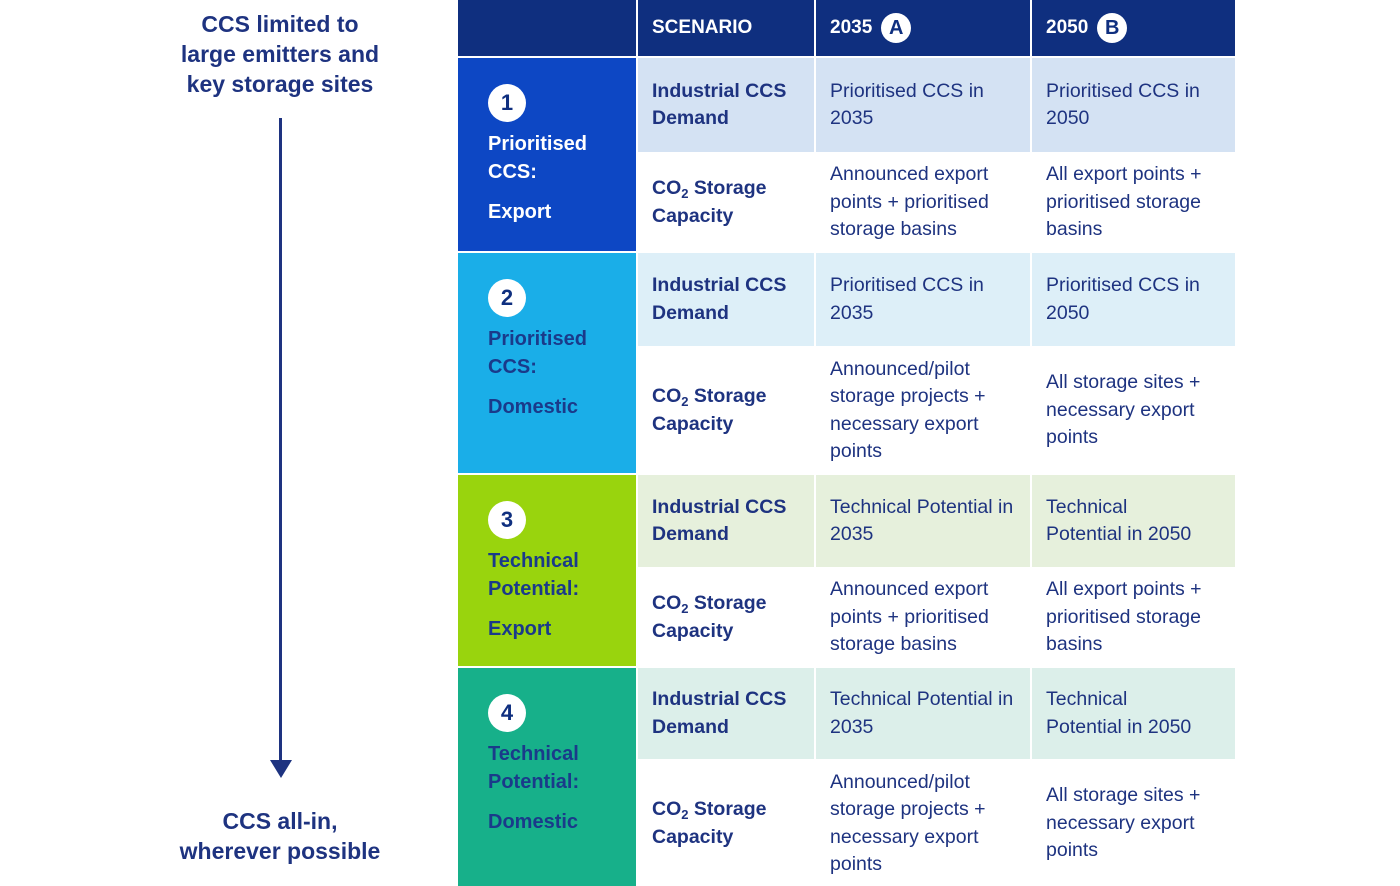  What do you see at coordinates (280, 441) in the screenshot?
I see `spectrum-arrow-shaft` at bounding box center [280, 441].